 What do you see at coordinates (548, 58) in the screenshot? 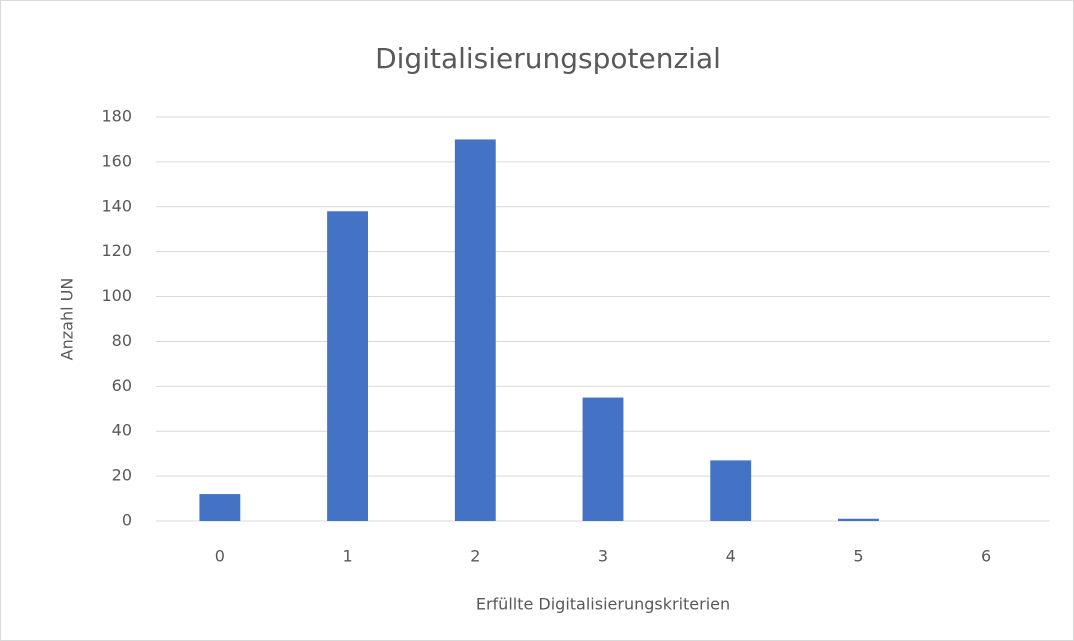
I see `chart-title: Digitalisierungspotenzial` at bounding box center [548, 58].